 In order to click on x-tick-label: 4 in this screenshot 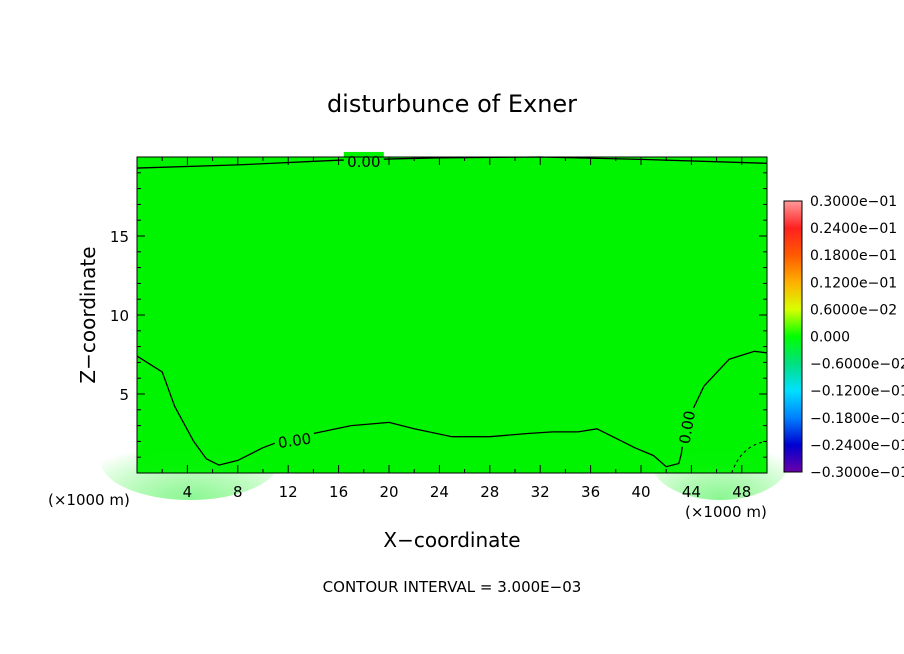, I will do `click(188, 492)`.